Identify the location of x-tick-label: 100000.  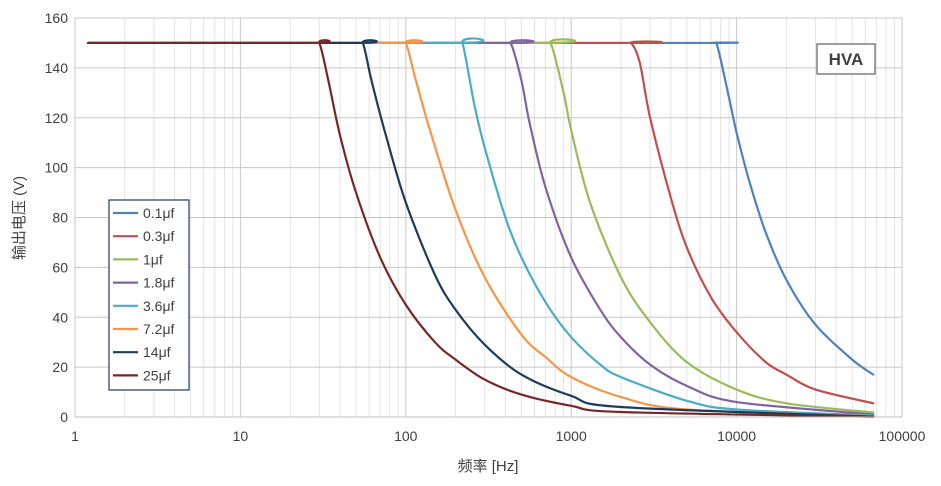
(902, 436).